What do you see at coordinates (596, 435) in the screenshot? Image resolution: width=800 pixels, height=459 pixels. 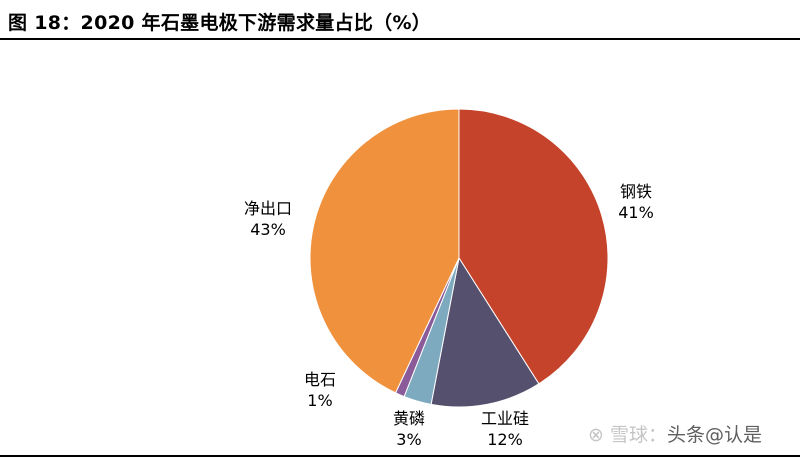 I see `snowball-logo-icon: ⊗` at bounding box center [596, 435].